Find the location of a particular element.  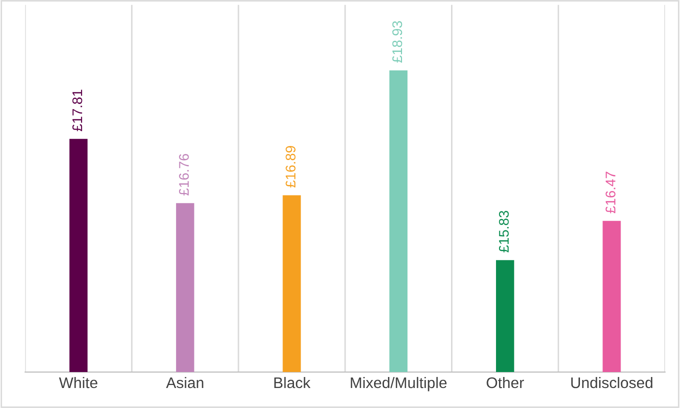

x-tick-label: Mixed/Multiple is located at coordinates (398, 384).